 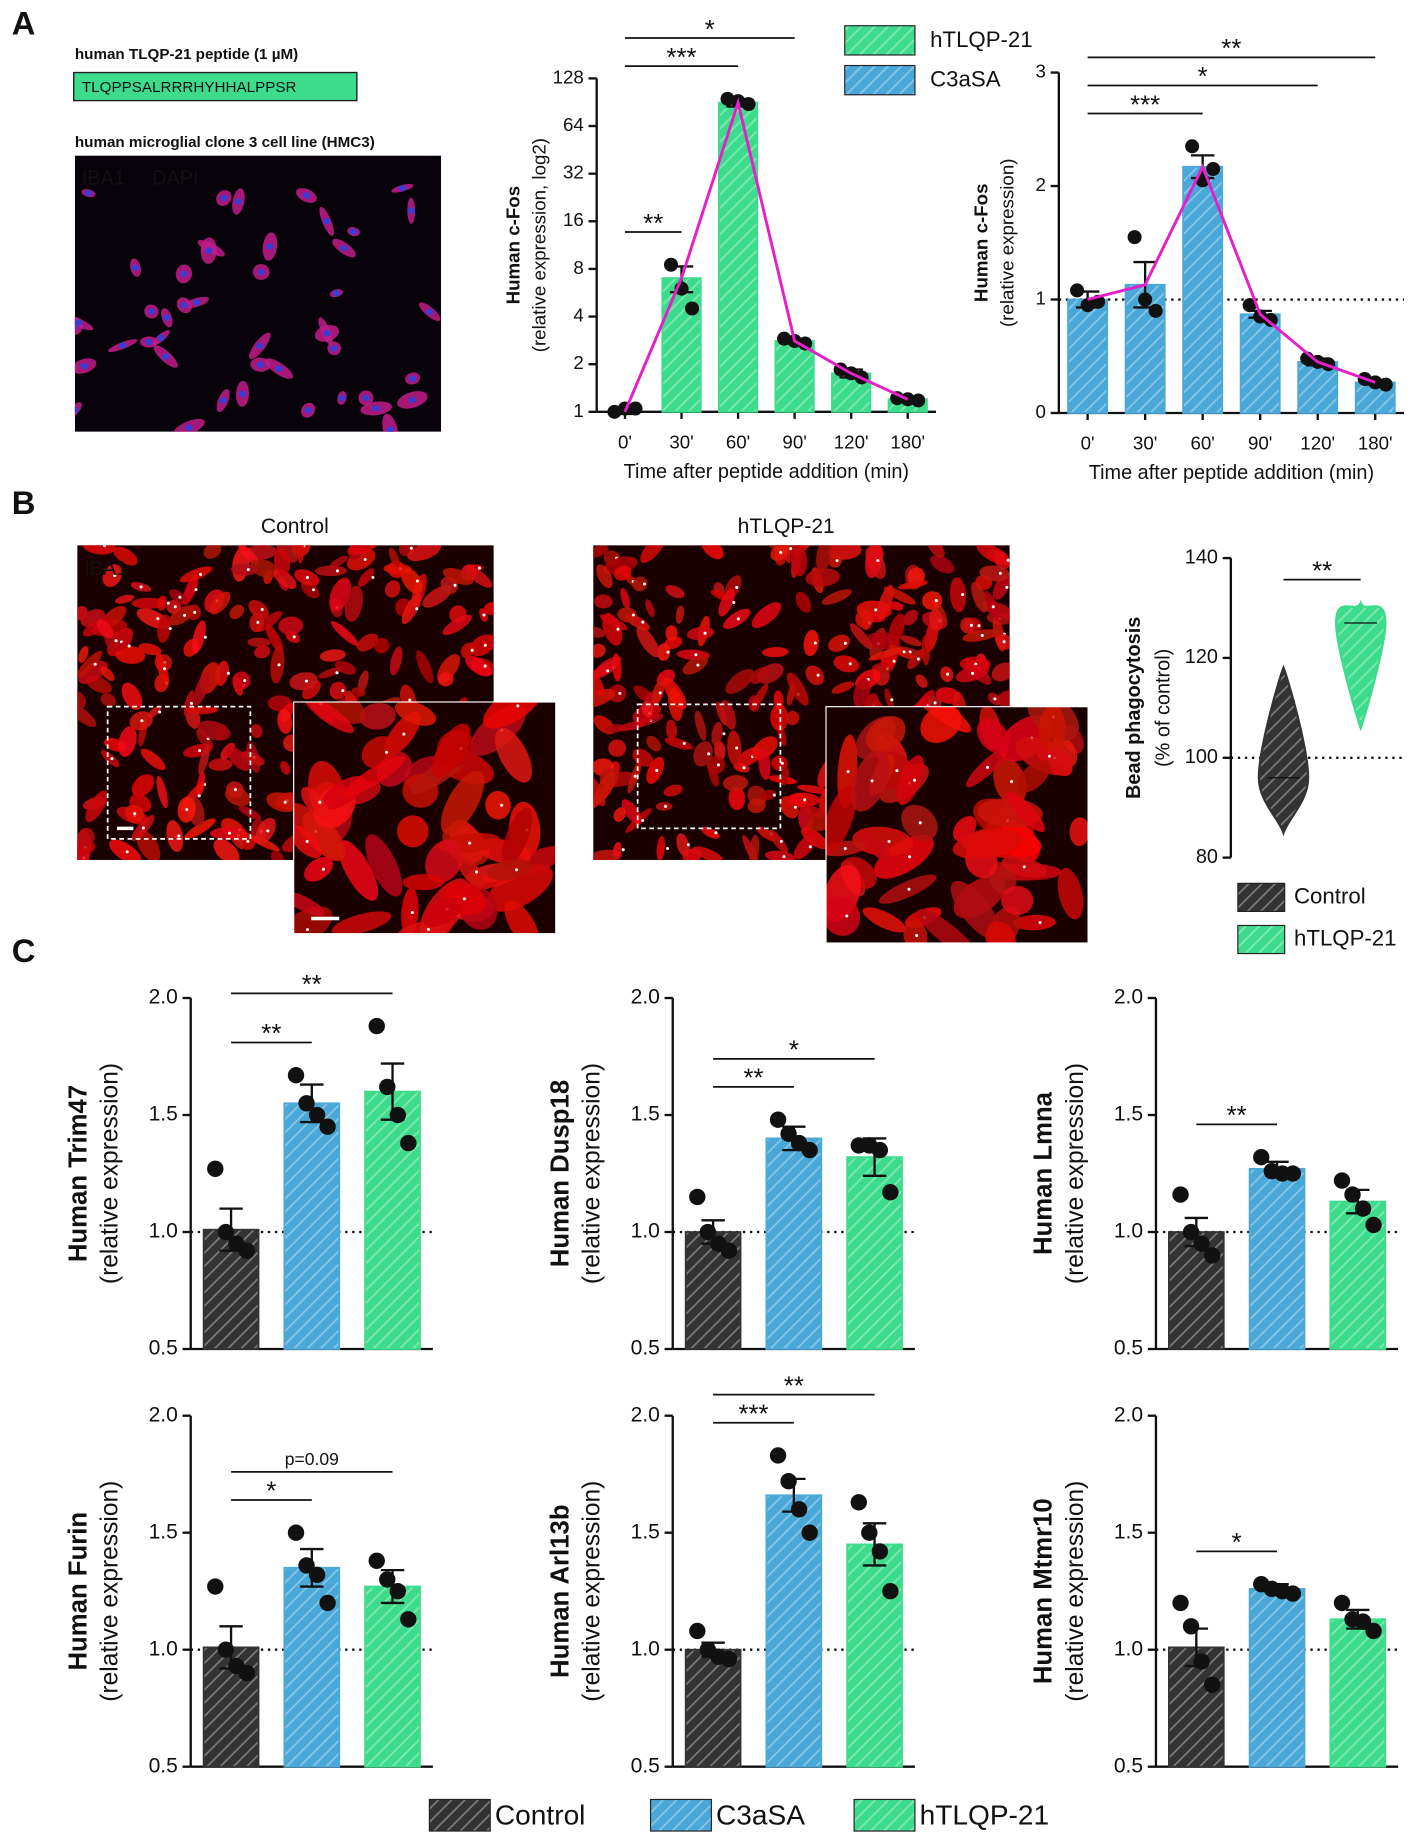 I want to click on legend-label: Control, so click(x=1330, y=895).